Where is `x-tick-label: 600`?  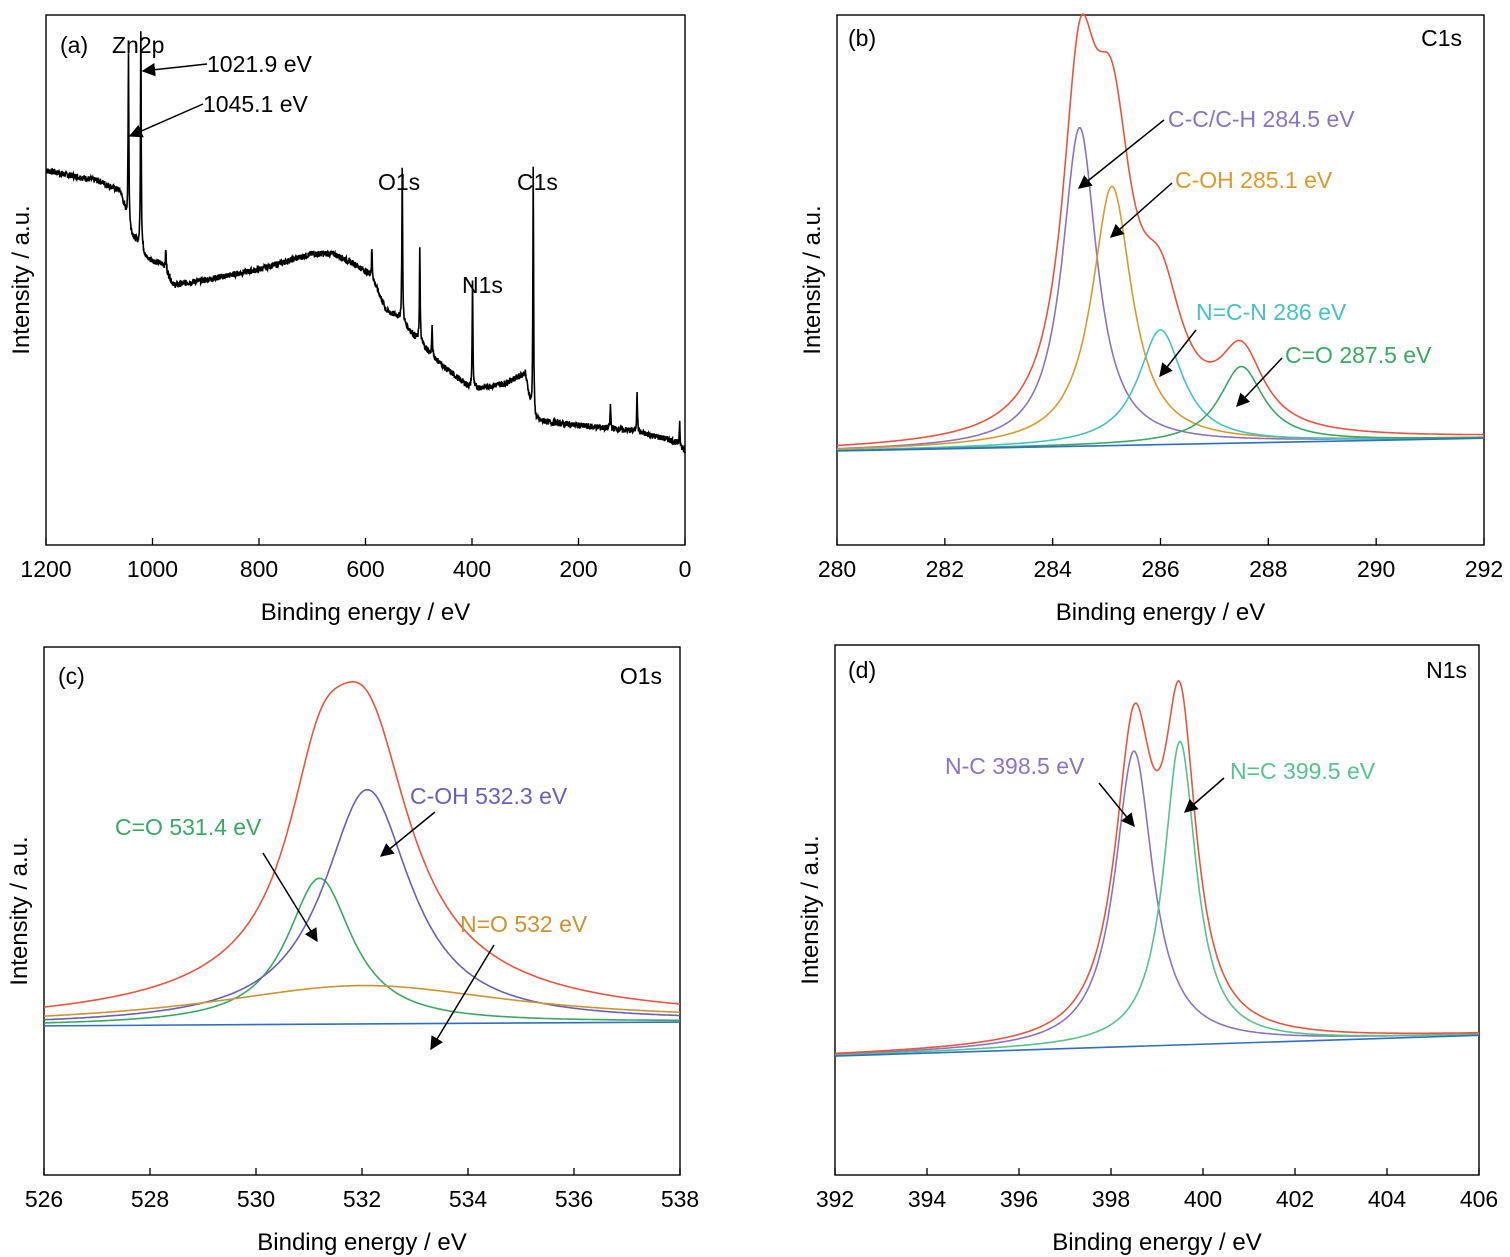
x-tick-label: 600 is located at coordinates (365, 569).